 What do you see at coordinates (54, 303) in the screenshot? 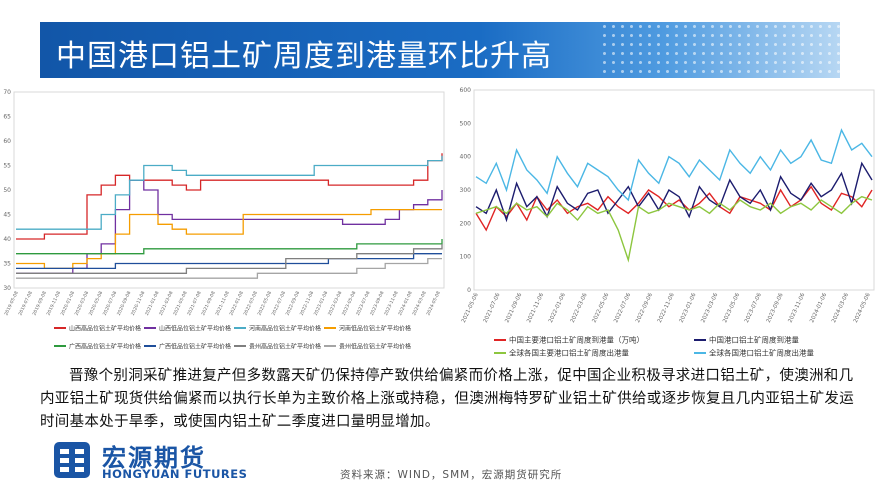
I see `x-tick-label: 2019-11-08` at bounding box center [54, 303].